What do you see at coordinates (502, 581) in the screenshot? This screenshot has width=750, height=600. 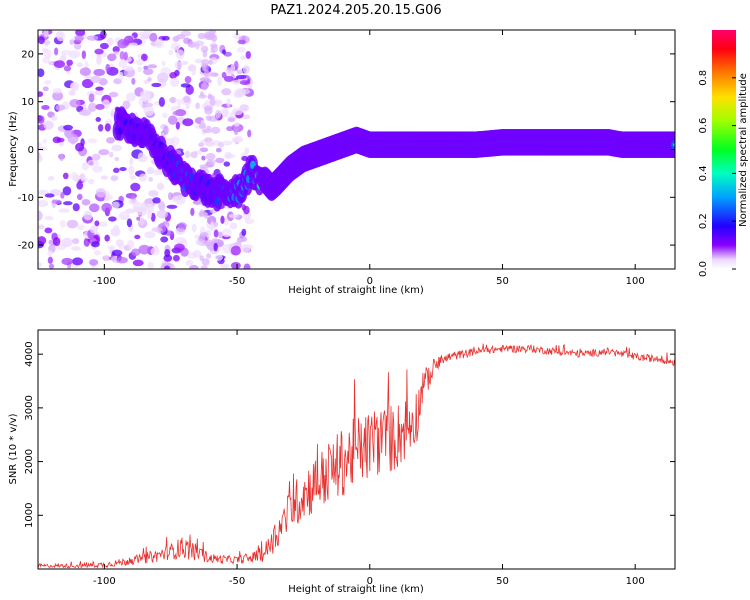 I see `snr-x-tick-label: 50` at bounding box center [502, 581].